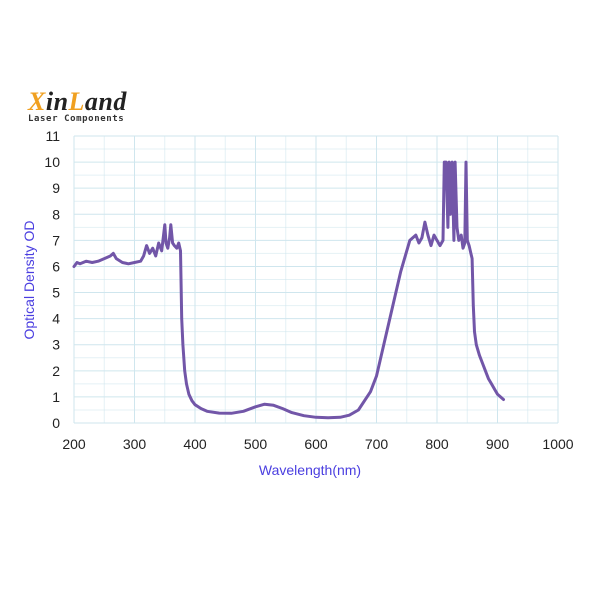 The image size is (600, 600). What do you see at coordinates (437, 444) in the screenshot?
I see `x-tick-label: 800` at bounding box center [437, 444].